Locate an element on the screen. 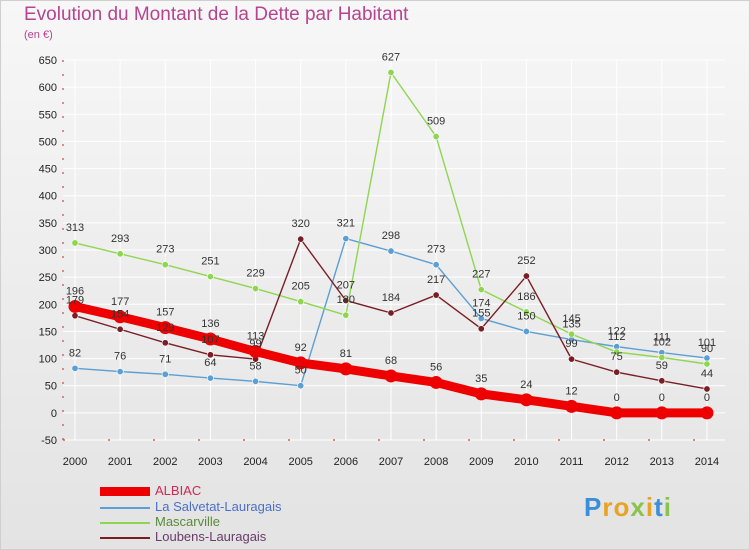 The height and width of the screenshot is (550, 750). y-tick-label: 600 is located at coordinates (48, 88).